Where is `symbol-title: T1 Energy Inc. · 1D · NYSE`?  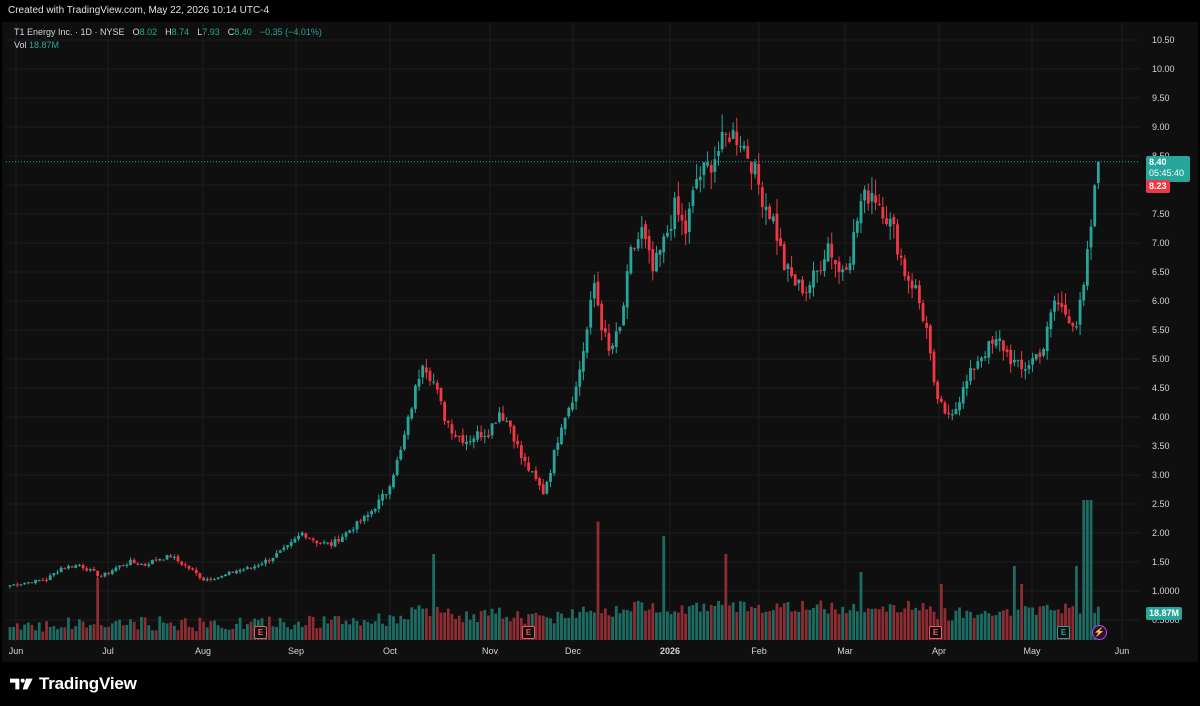 symbol-title: T1 Energy Inc. · 1D · NYSE is located at coordinates (69, 32).